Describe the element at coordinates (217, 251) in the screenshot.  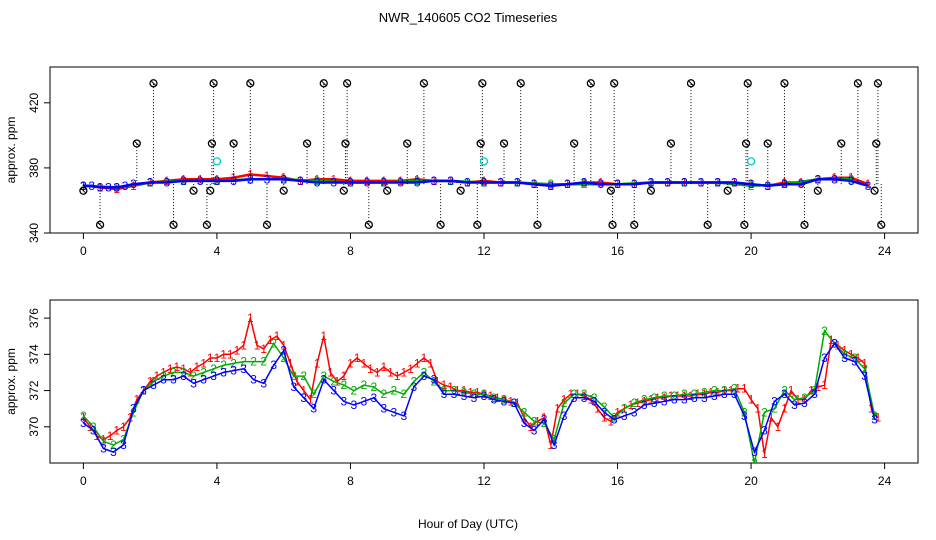
I see `x-tick-label: 4` at that location.